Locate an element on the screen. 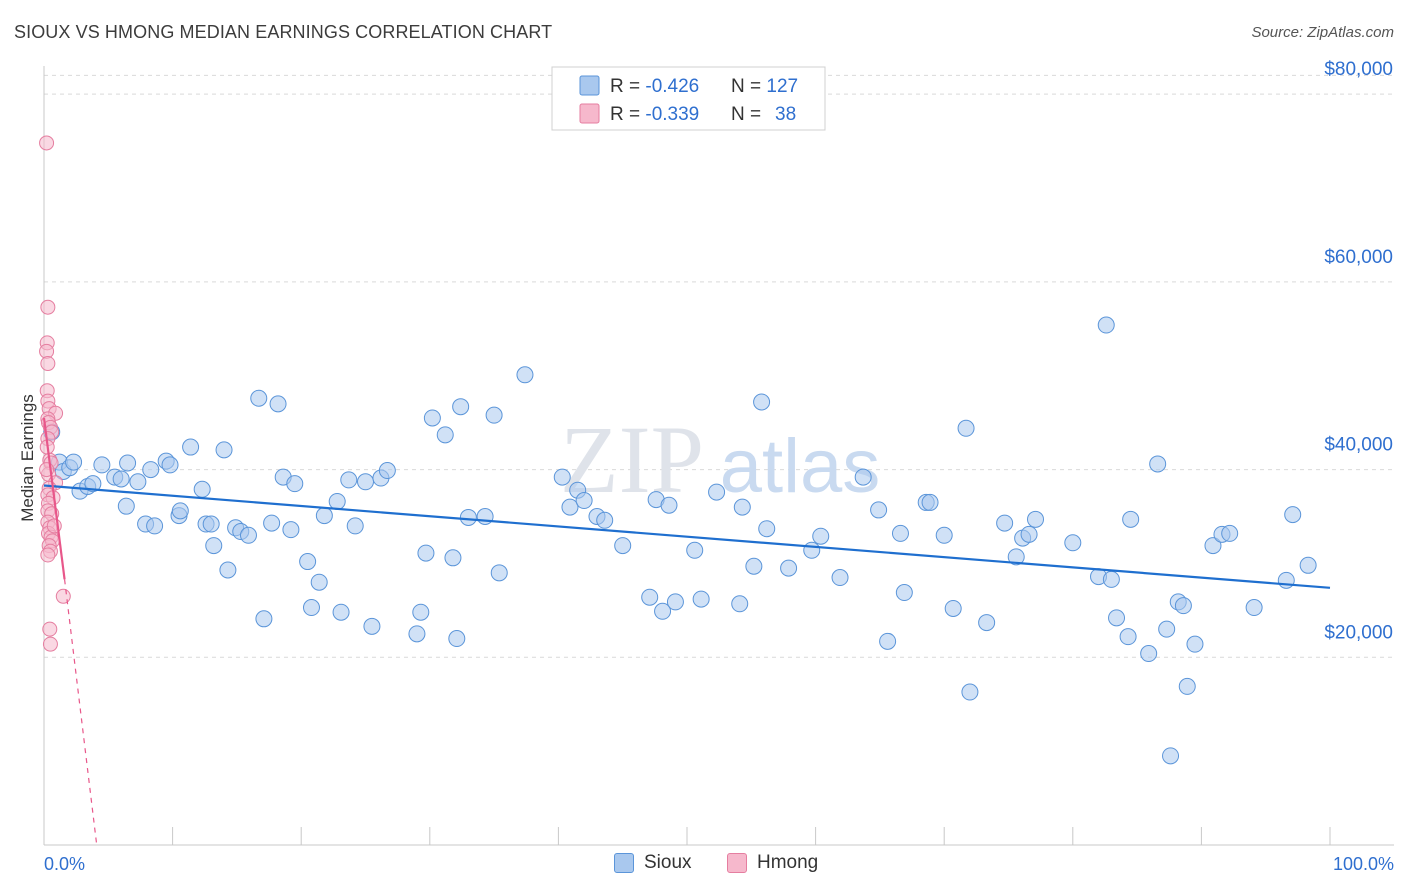  legend-item-hmong: Hmong is located at coordinates (772, 863).